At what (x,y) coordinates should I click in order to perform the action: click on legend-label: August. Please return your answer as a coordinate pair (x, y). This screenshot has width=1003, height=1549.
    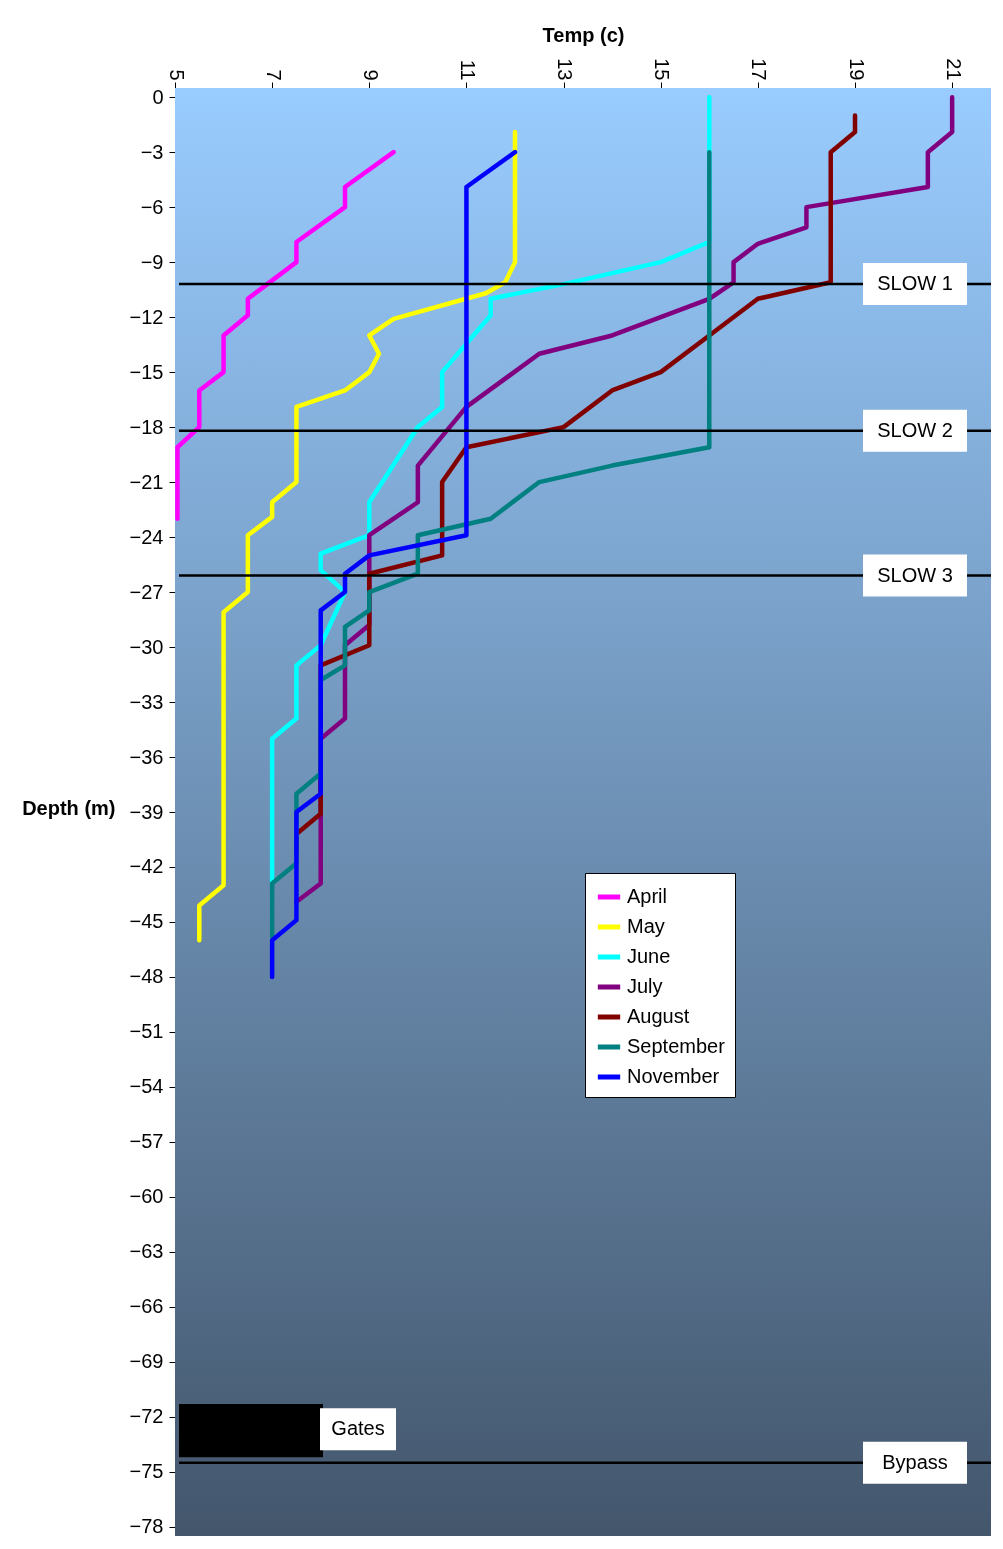
    Looking at the image, I should click on (658, 1016).